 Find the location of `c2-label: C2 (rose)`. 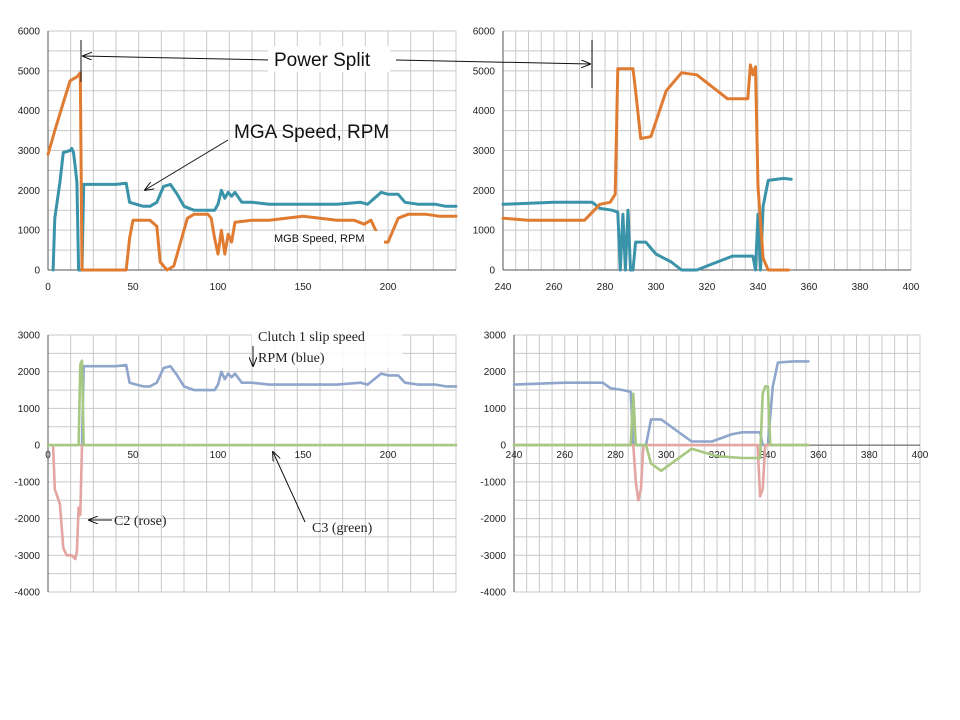

c2-label: C2 (rose) is located at coordinates (140, 521).